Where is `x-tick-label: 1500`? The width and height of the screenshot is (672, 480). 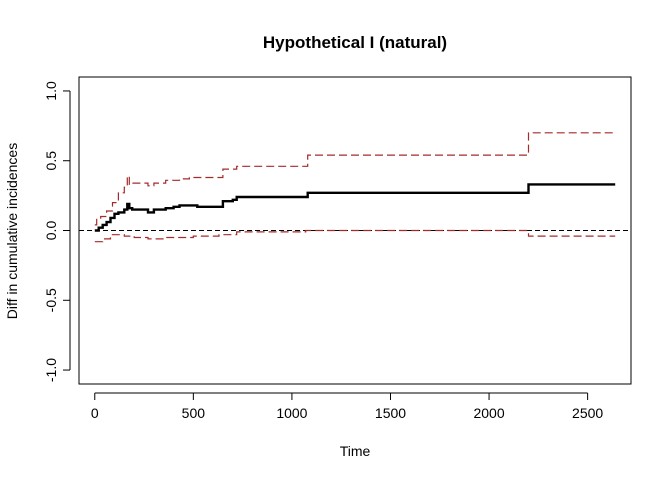
x-tick-label: 1500 is located at coordinates (390, 413).